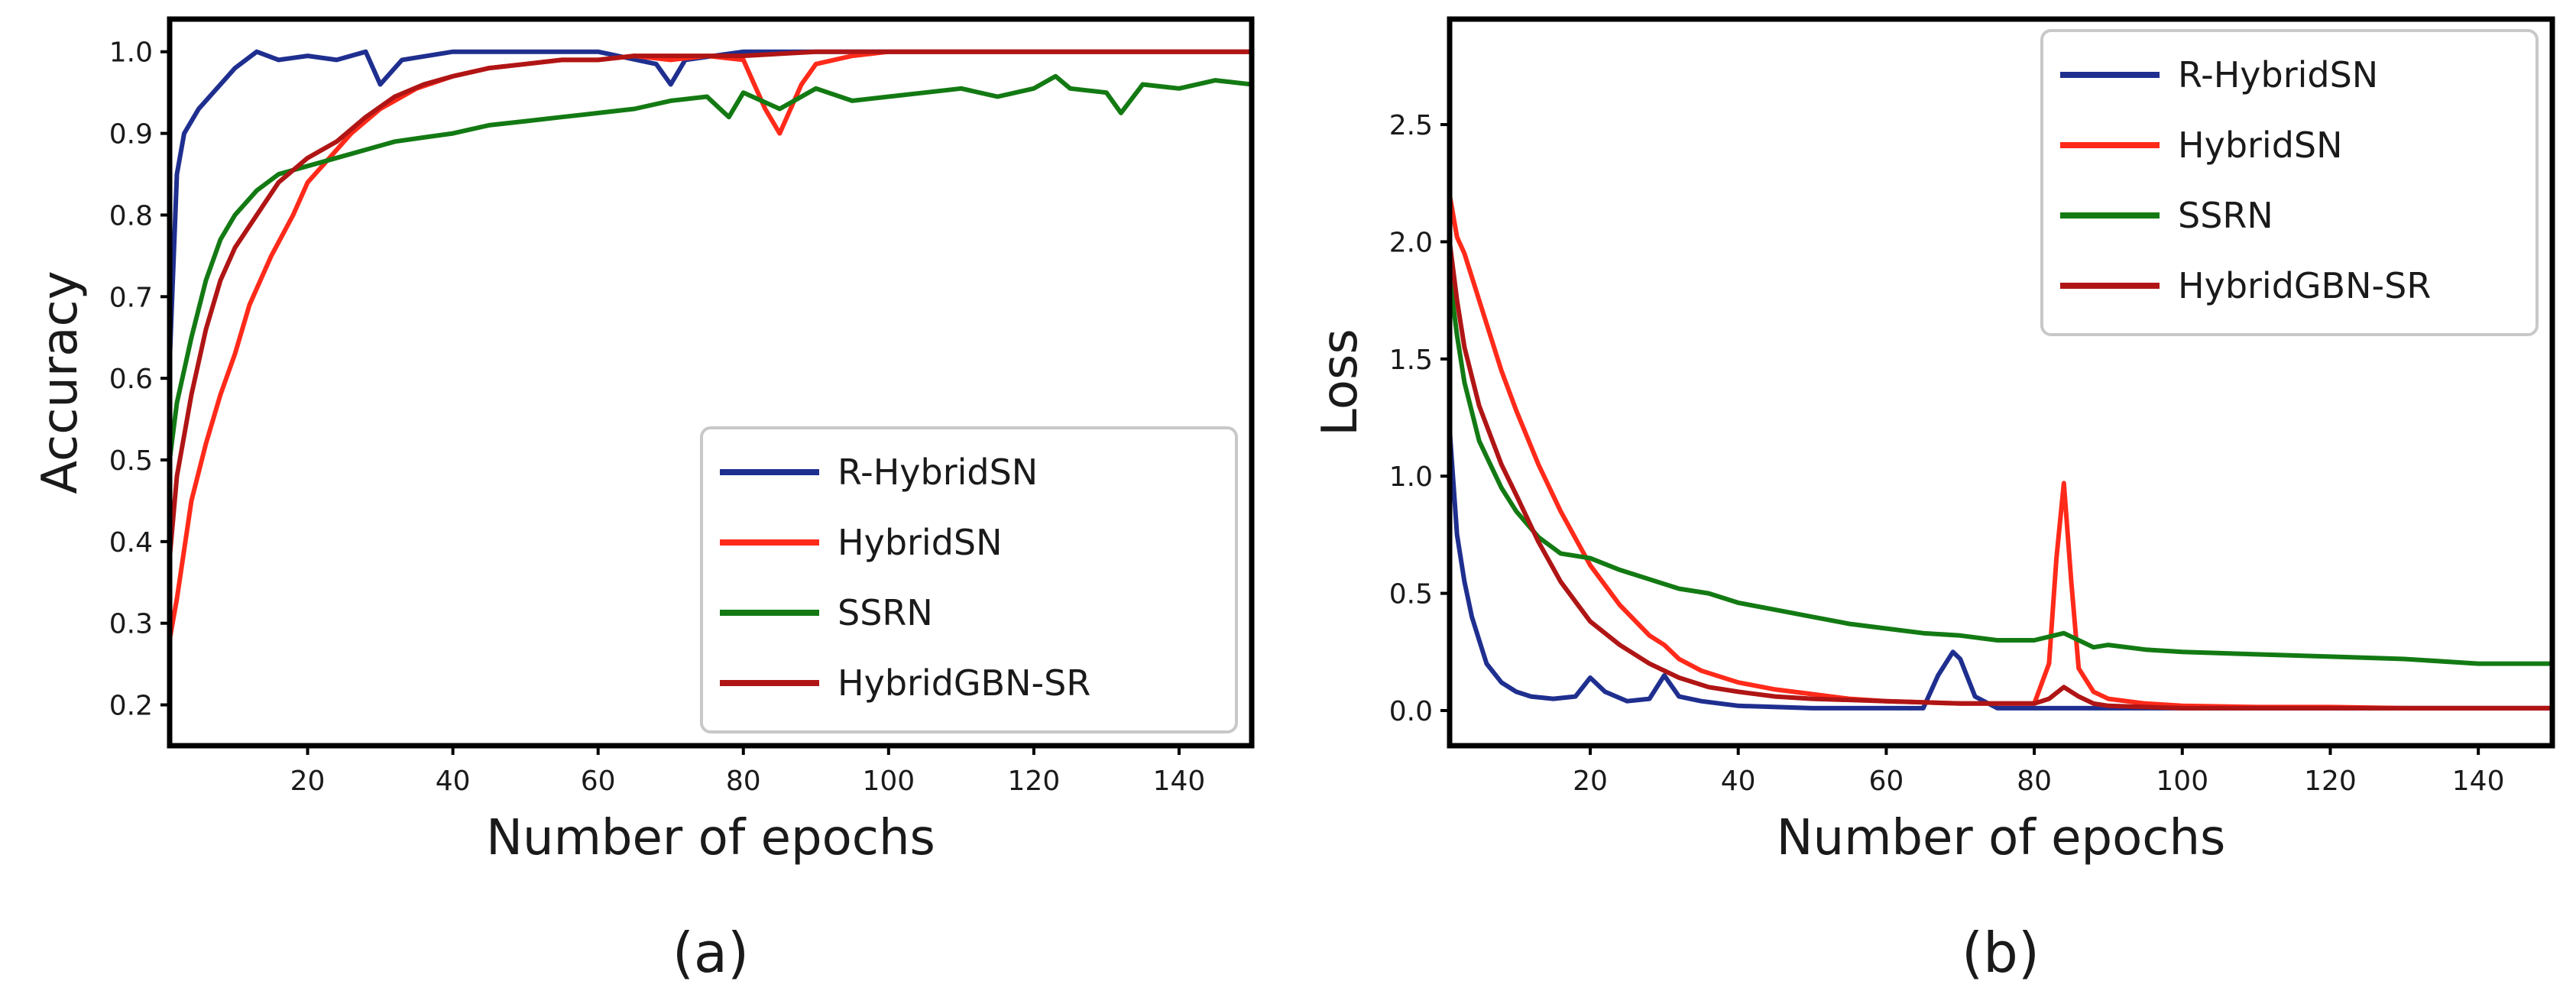  What do you see at coordinates (1411, 125) in the screenshot?
I see `y-tick-label: 2.5` at bounding box center [1411, 125].